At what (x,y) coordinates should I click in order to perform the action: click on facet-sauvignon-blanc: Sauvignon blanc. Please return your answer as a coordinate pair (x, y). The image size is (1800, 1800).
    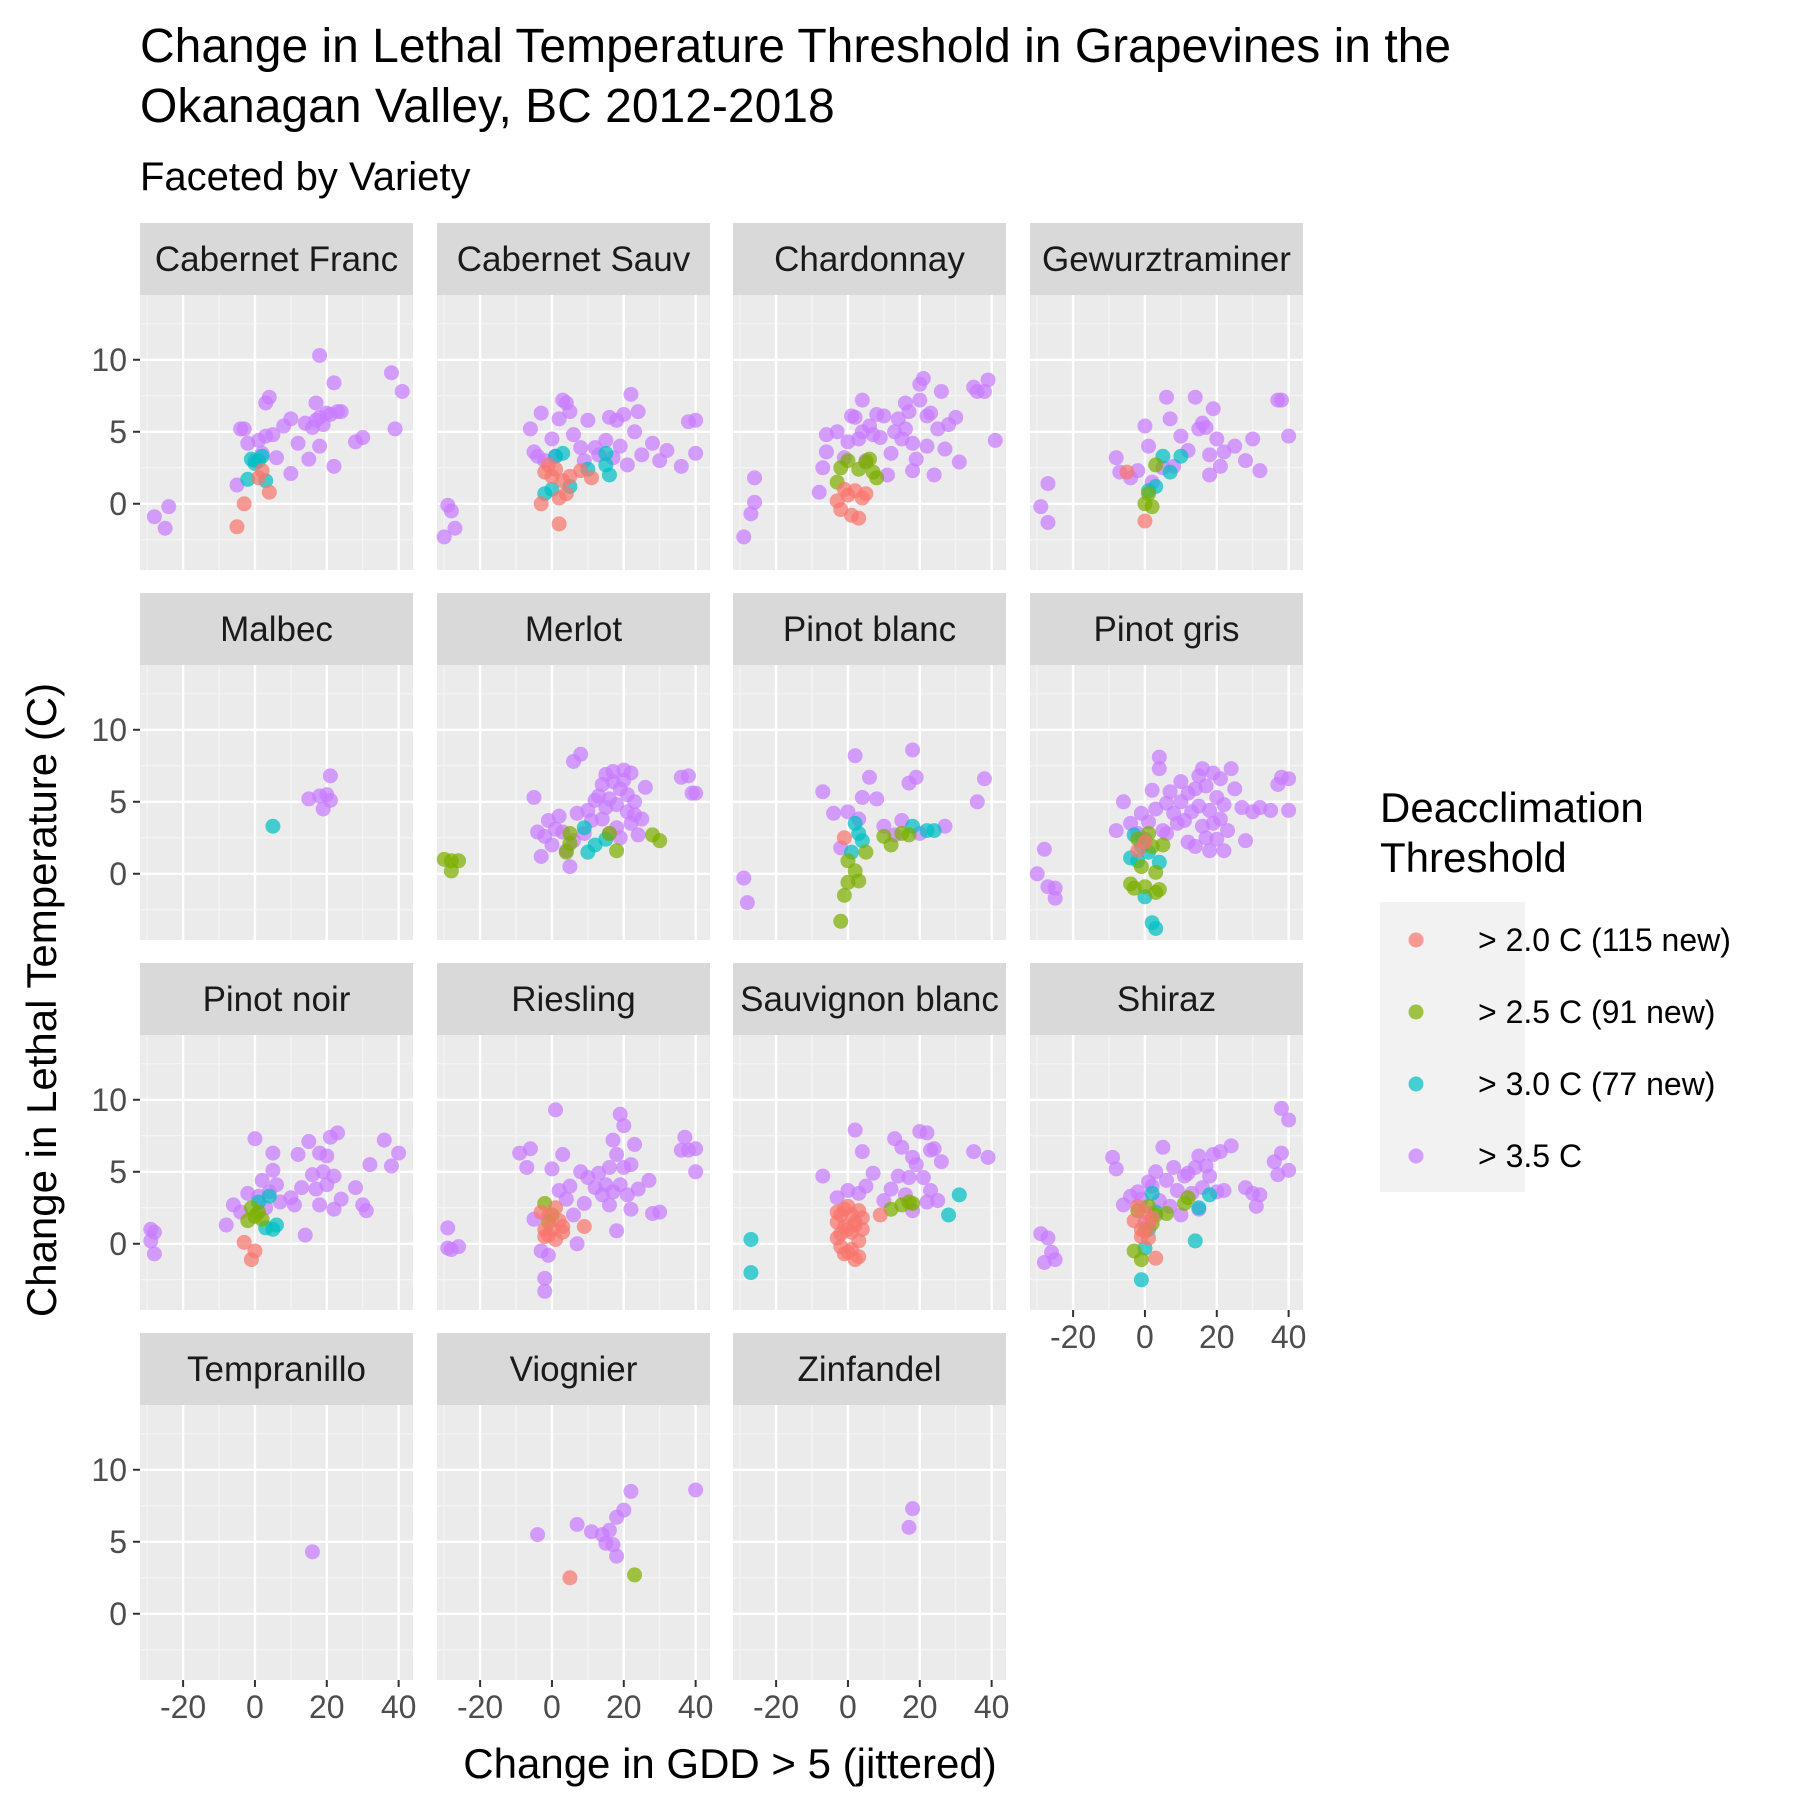
    Looking at the image, I should click on (869, 1136).